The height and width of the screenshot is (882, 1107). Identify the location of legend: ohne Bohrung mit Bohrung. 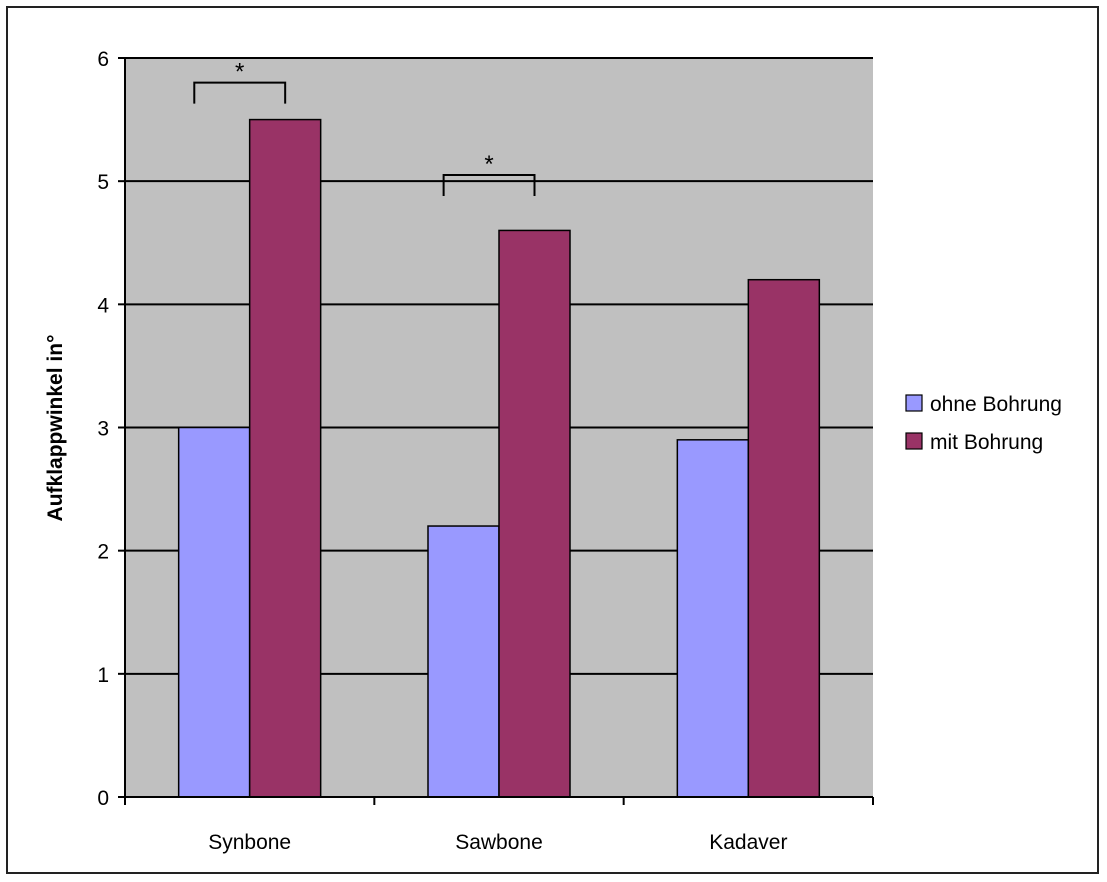
(983, 423).